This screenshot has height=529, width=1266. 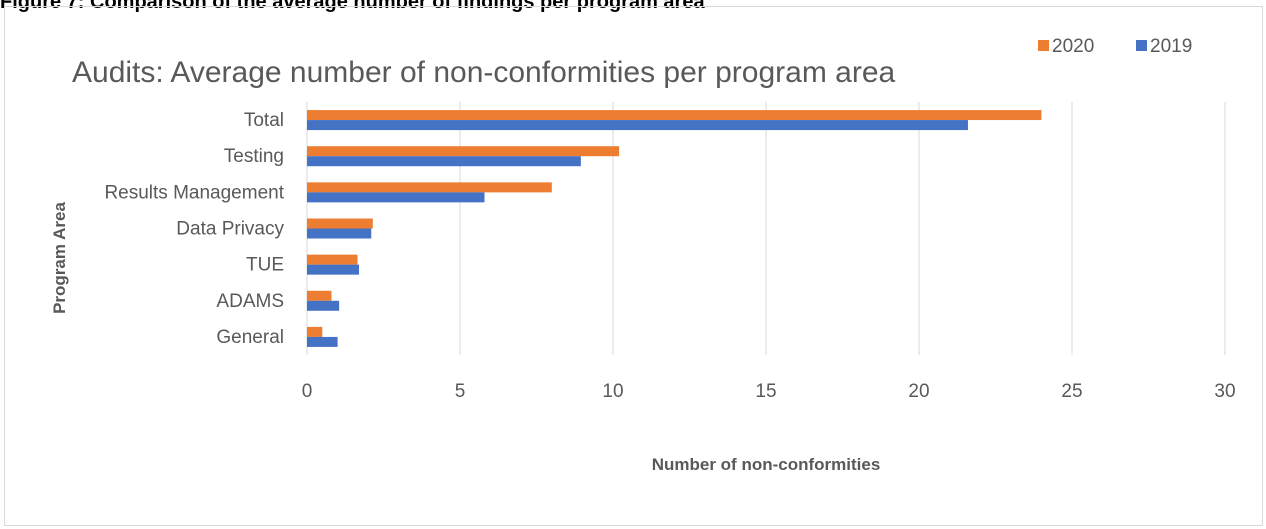 What do you see at coordinates (918, 391) in the screenshot?
I see `x-tick-label: 20` at bounding box center [918, 391].